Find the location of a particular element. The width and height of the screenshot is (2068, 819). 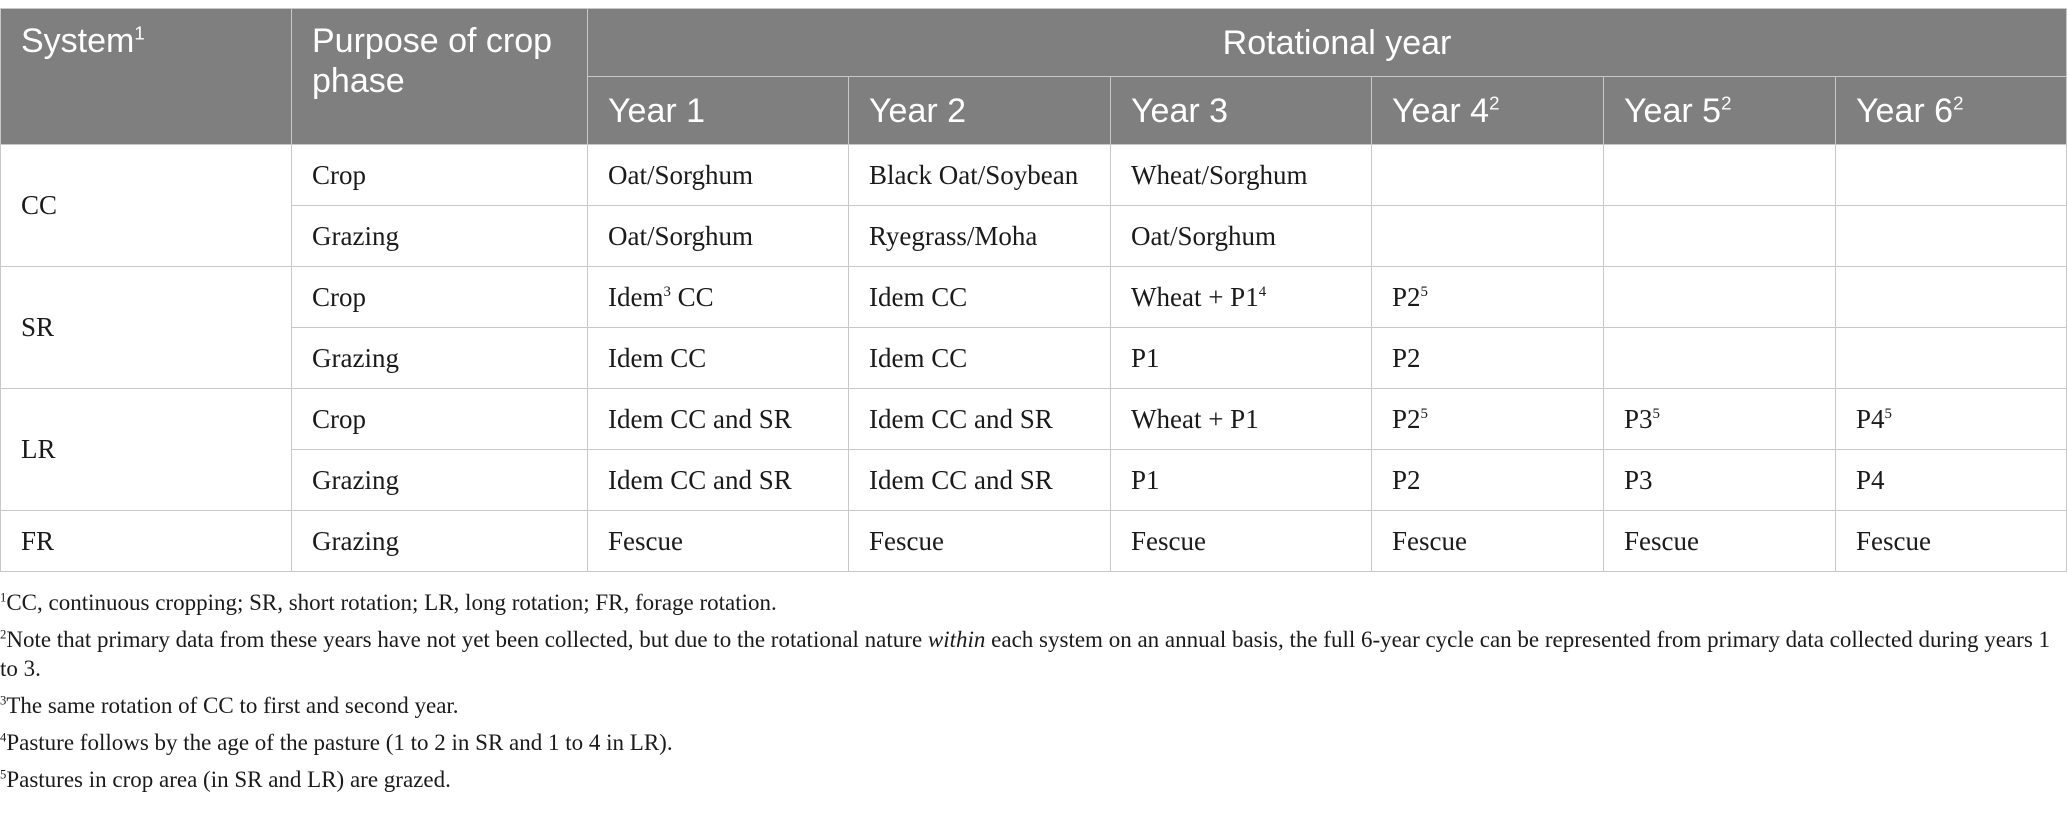

cell-year-1: Idem CC is located at coordinates (718, 358).